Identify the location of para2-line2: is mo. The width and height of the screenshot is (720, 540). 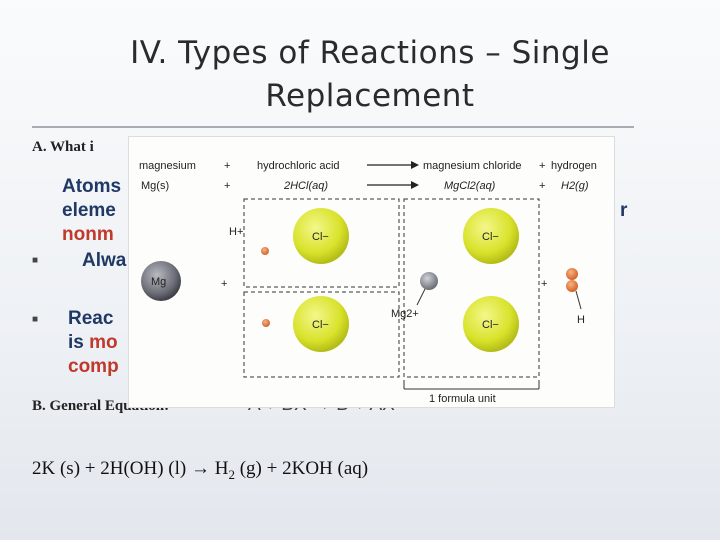
(93, 343).